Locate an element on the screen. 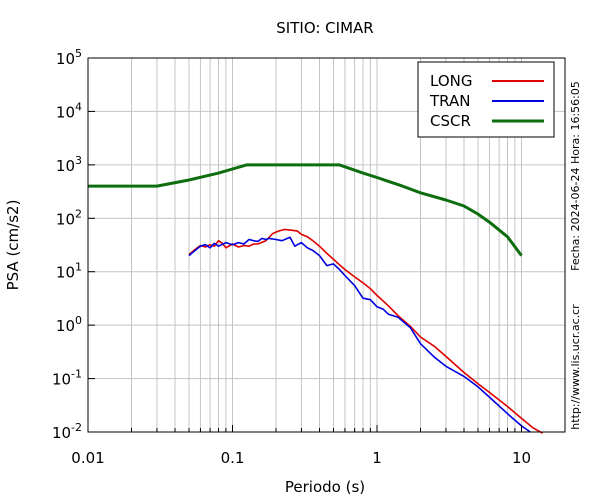 The width and height of the screenshot is (600, 500). date-annotation: Fecha: 2024-06-24 Hora: 16:56:05 is located at coordinates (575, 176).